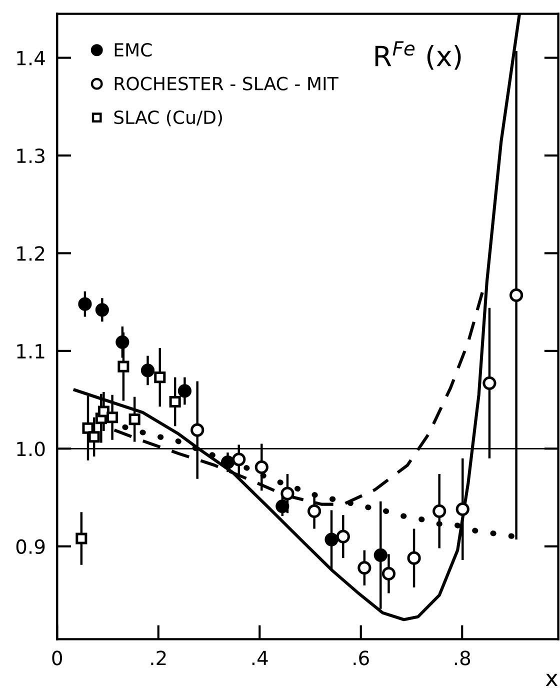 This screenshot has width=560, height=691. Describe the element at coordinates (226, 83) in the screenshot. I see `legend-label: ROCHESTER - SLAC - MIT` at that location.